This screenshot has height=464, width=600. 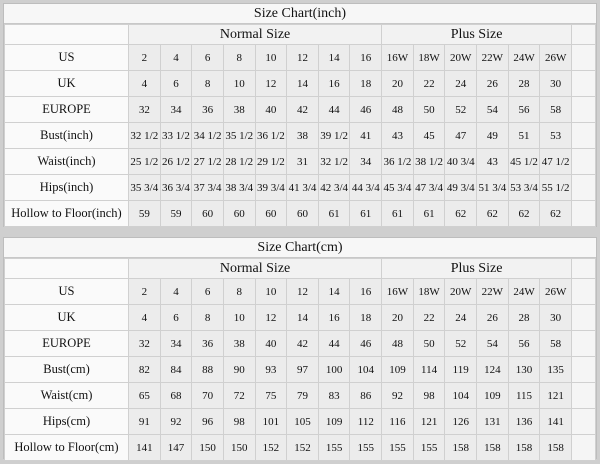 What do you see at coordinates (300, 57) in the screenshot?
I see `table-row: US 2 4 6 8 10 12 14 16 16W 18W 20W 22W 24W 26W` at bounding box center [300, 57].